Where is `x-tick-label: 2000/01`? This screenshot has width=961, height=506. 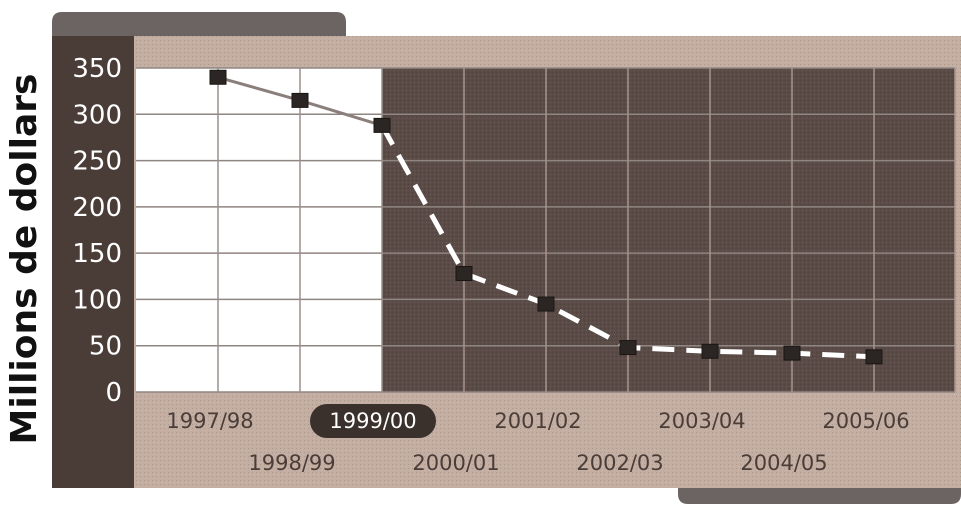
x-tick-label: 2000/01 is located at coordinates (455, 463).